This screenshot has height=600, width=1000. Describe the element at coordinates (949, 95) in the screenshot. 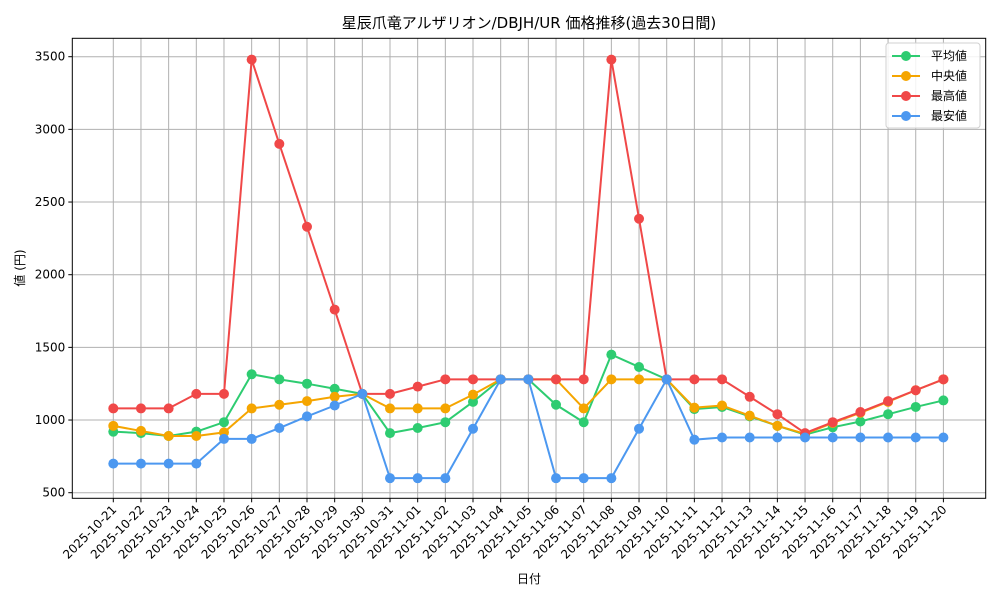

I see `legend-label: 最高値` at that location.